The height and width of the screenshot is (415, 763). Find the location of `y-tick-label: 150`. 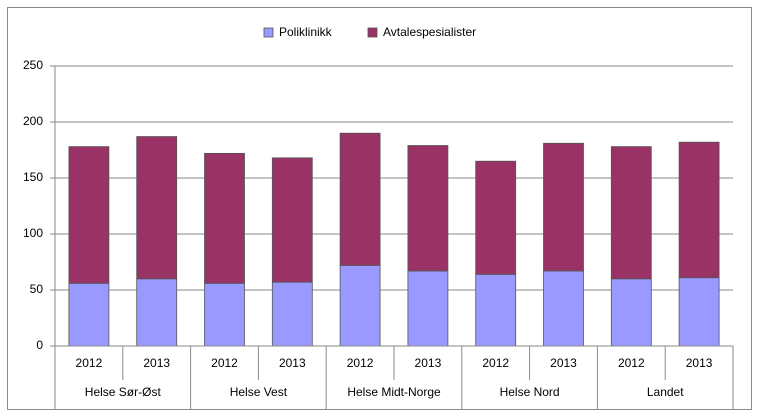

y-tick-label: 150 is located at coordinates (33, 177).